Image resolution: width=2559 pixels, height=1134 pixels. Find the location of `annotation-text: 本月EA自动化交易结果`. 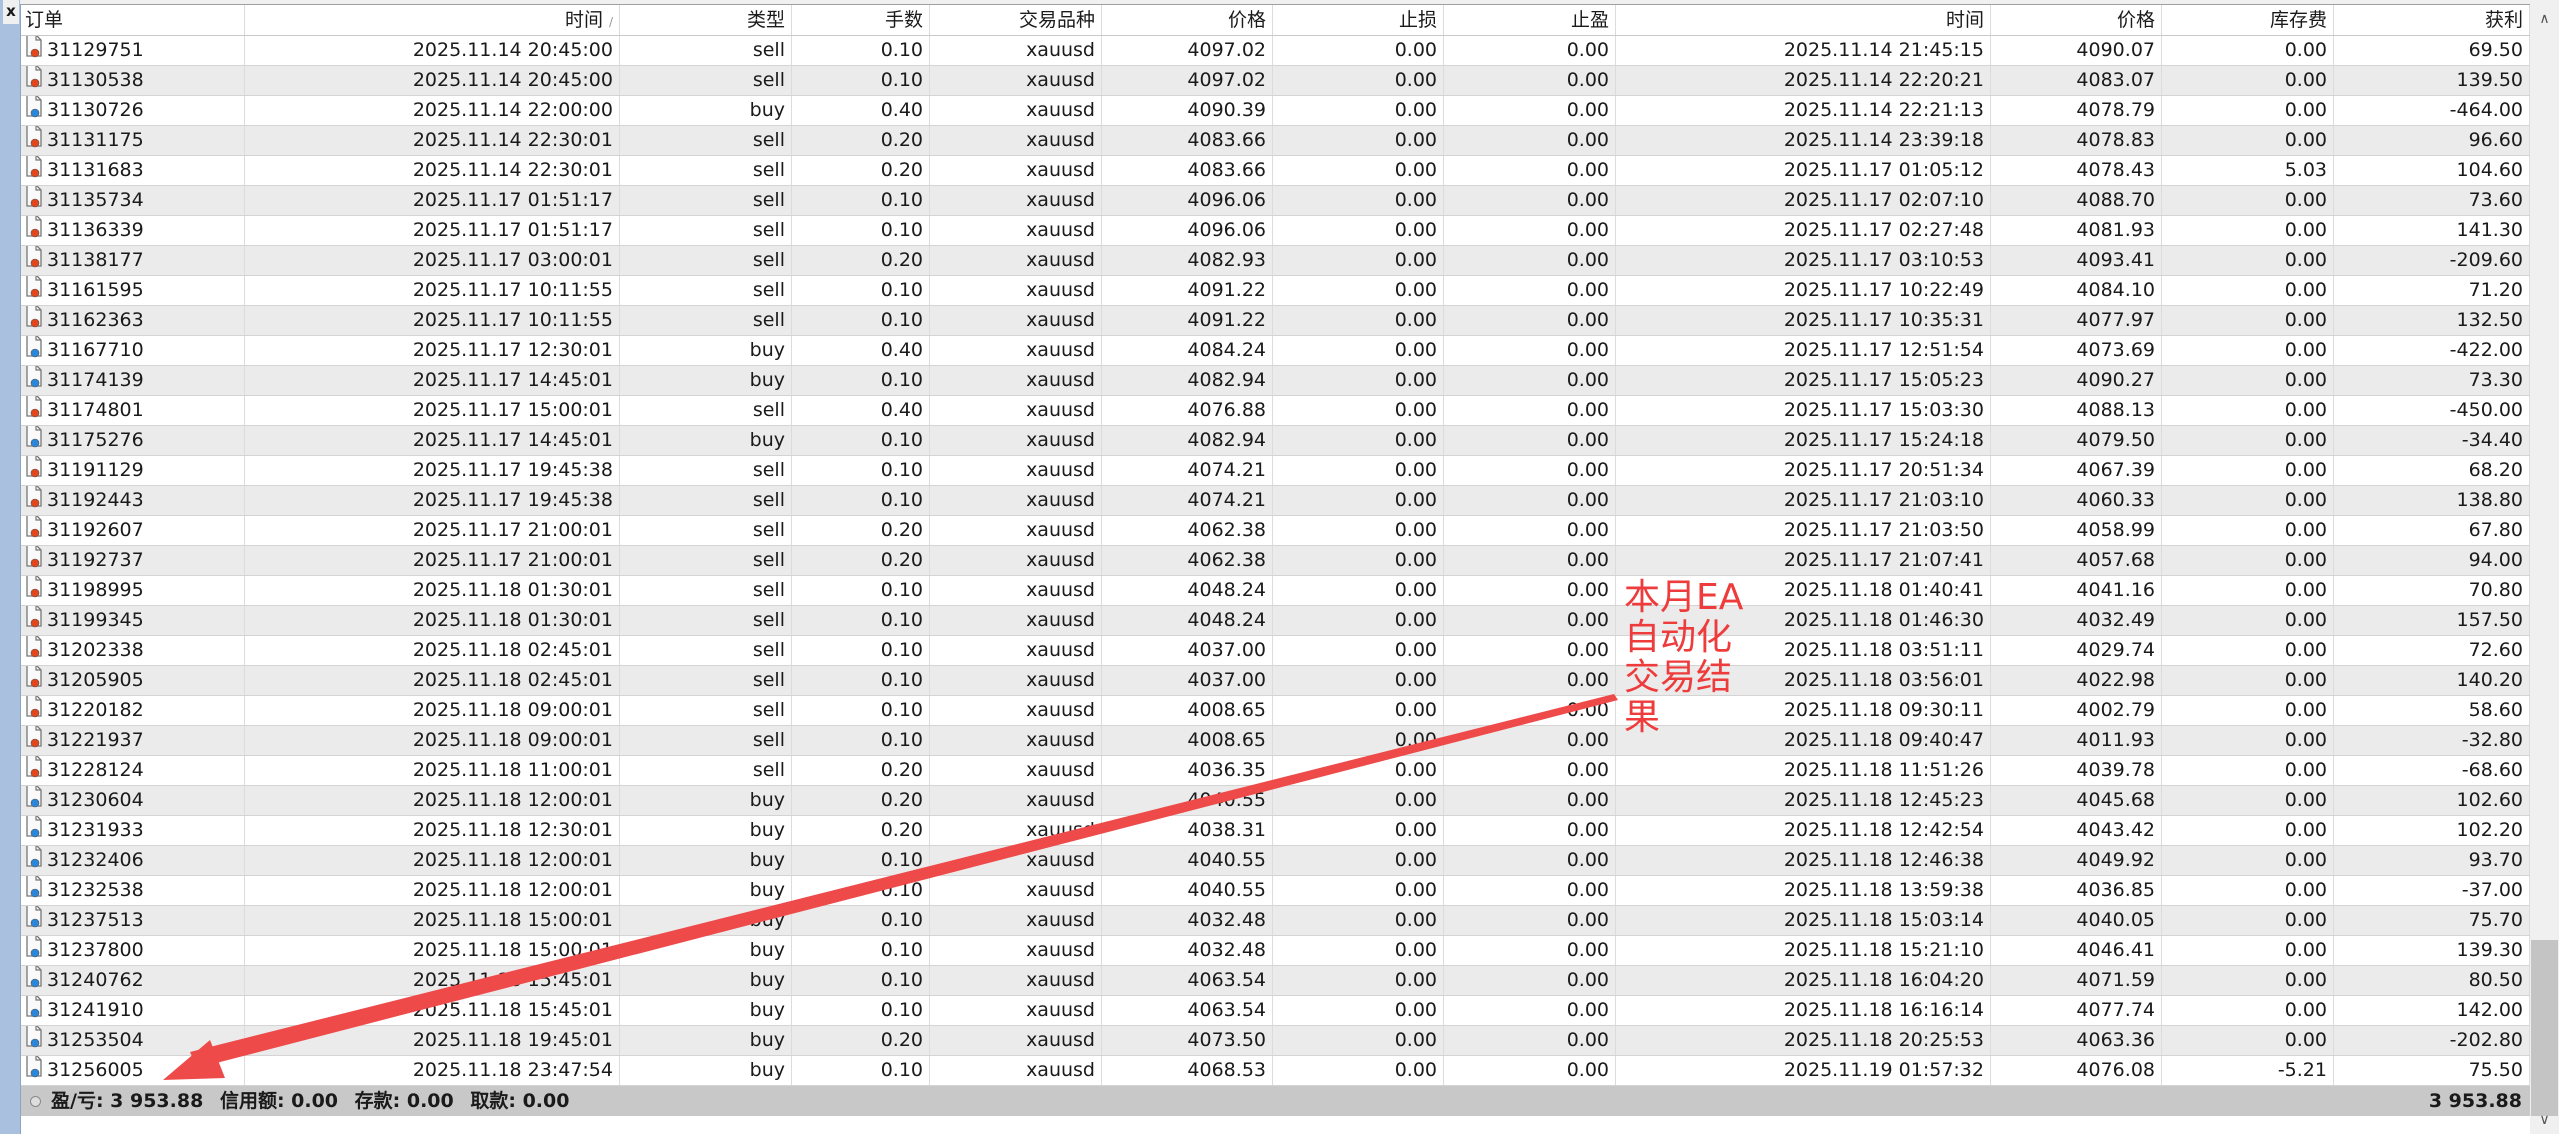

annotation-text: 本月EA自动化交易结果 is located at coordinates (1684, 657).